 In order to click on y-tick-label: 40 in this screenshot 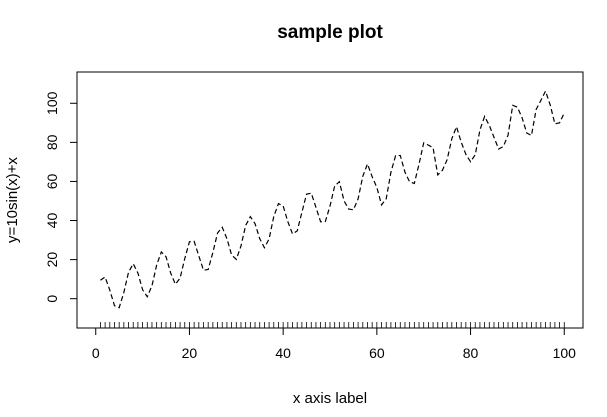, I will do `click(52, 221)`.